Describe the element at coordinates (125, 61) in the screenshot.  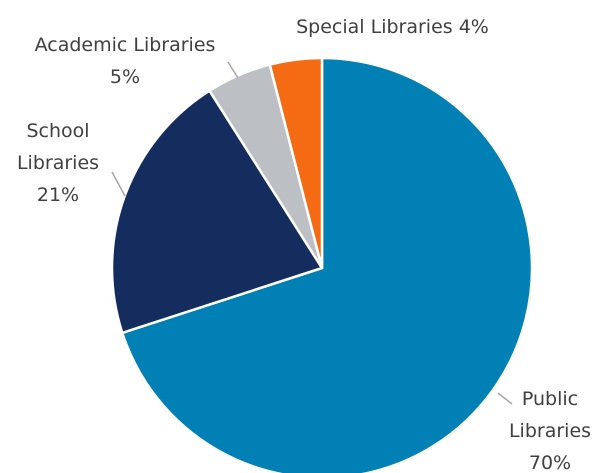
I see `data-label: Academic Libraries 5%` at that location.